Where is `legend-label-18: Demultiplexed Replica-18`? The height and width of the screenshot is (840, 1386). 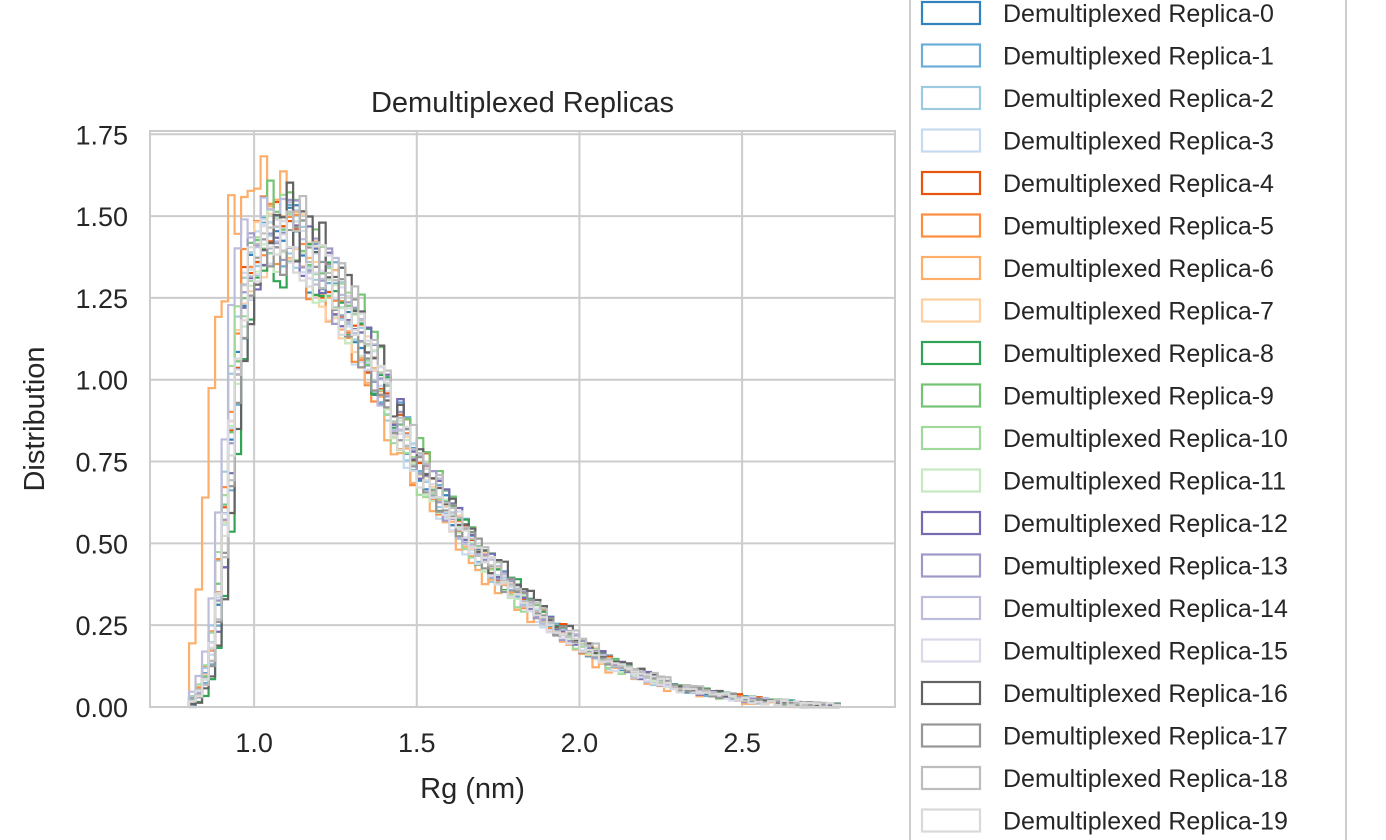
legend-label-18: Demultiplexed Replica-18 is located at coordinates (1145, 779).